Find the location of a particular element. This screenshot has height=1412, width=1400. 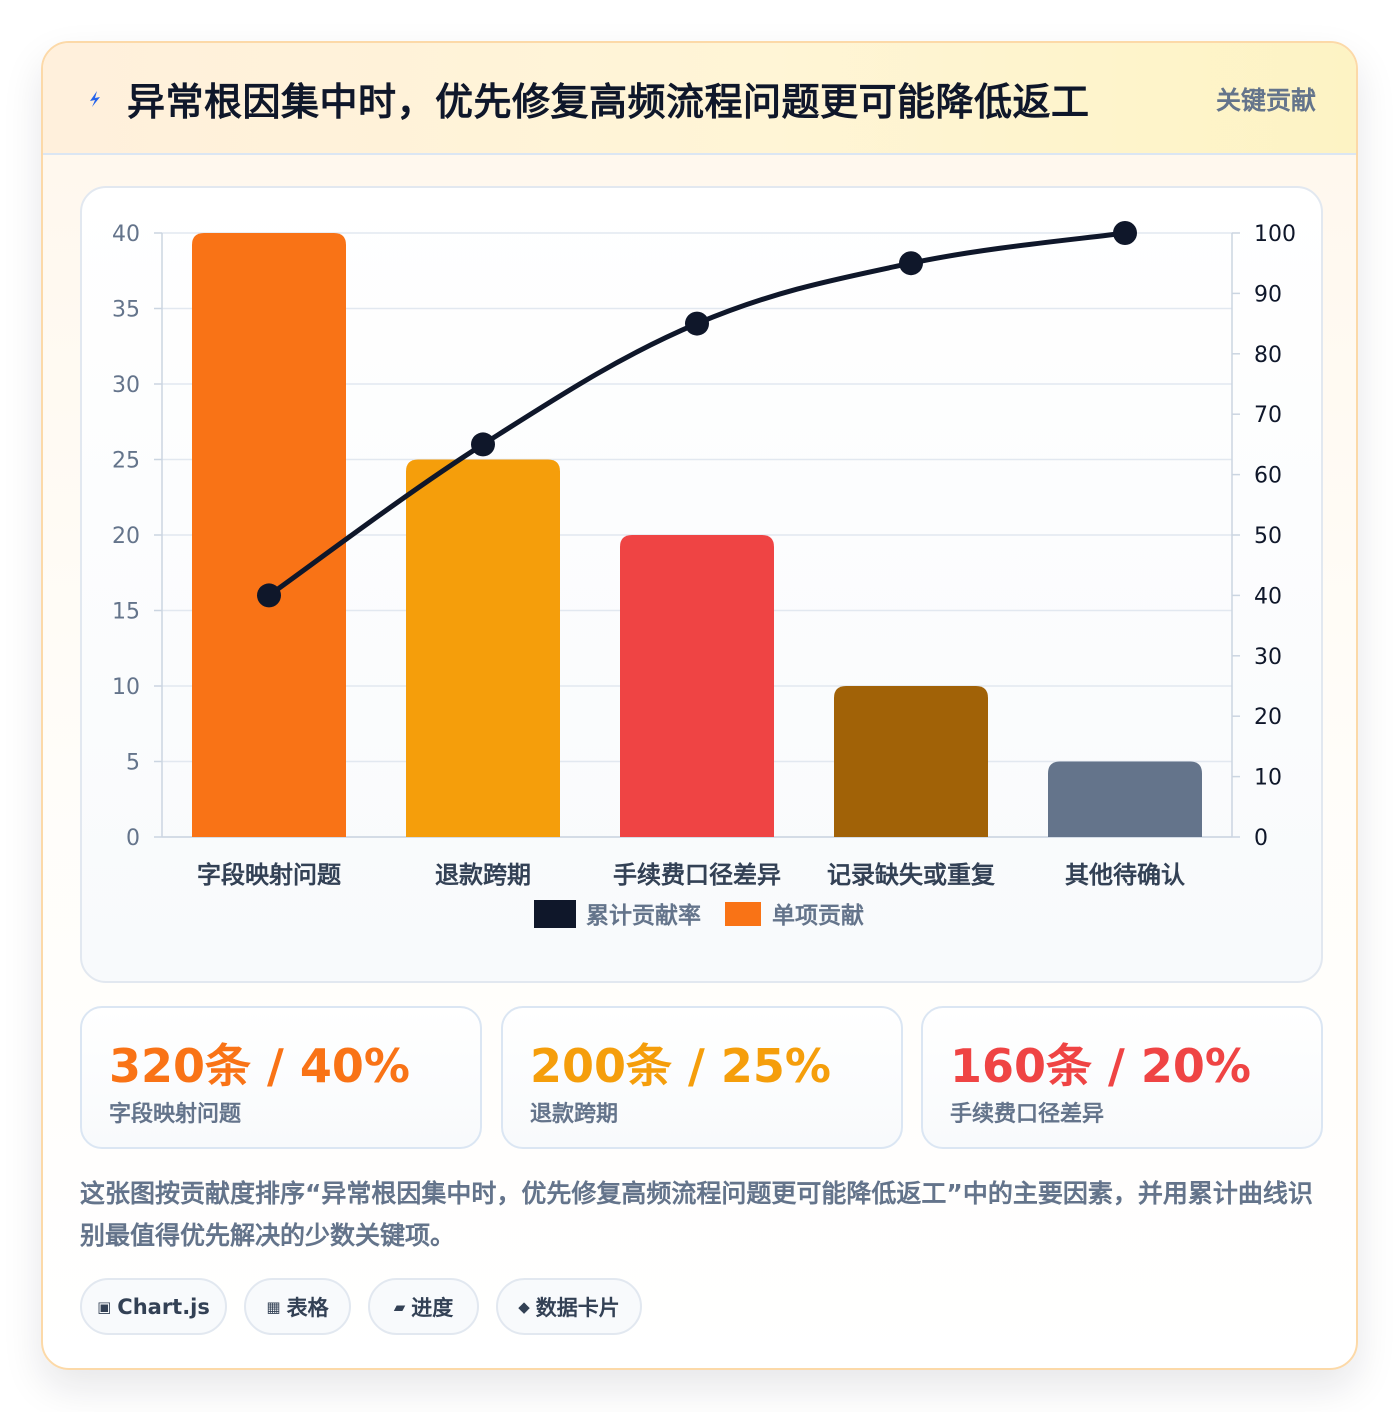

stat-label: 退款跨期 is located at coordinates (574, 1114).